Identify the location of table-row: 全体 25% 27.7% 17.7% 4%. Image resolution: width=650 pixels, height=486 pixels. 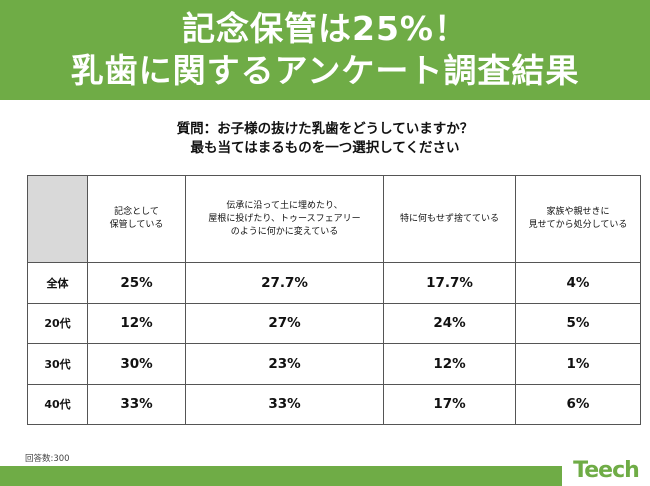
(334, 283).